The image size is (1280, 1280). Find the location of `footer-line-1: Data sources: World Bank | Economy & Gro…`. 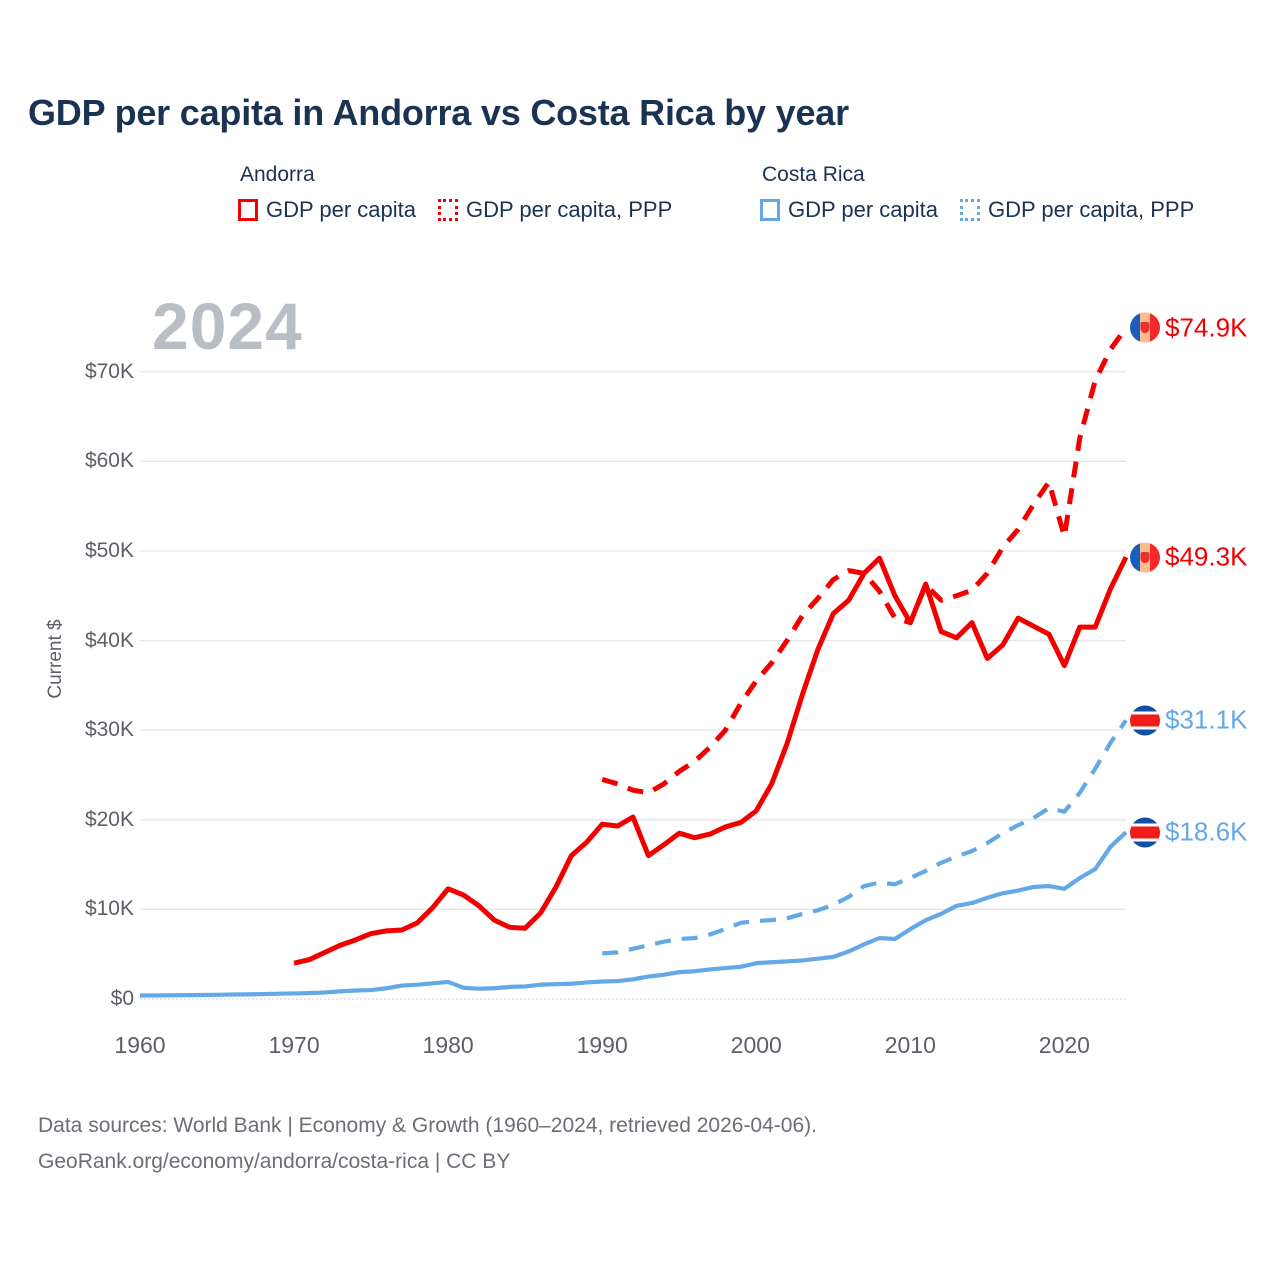

footer-line-1: Data sources: World Bank | Economy & Gro… is located at coordinates (427, 1125).